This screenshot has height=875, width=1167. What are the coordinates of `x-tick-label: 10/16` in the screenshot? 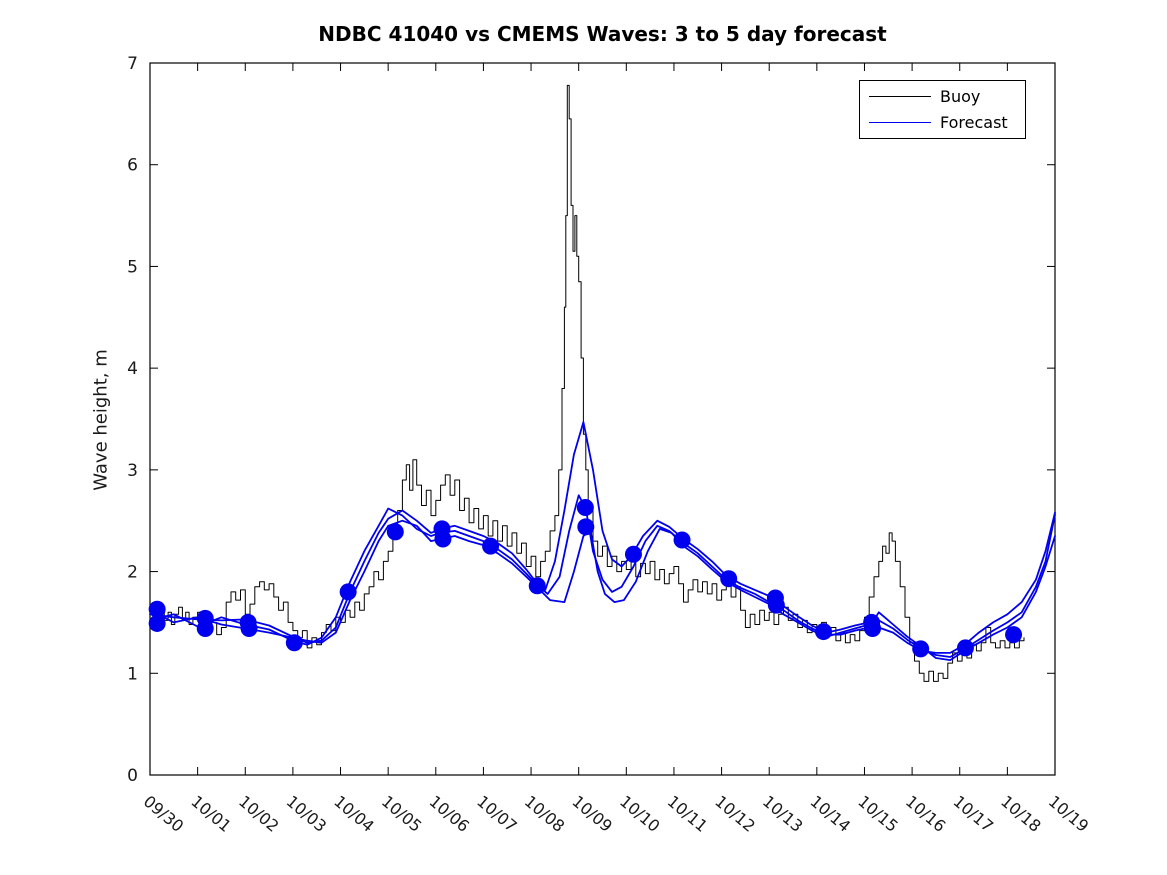 It's located at (926, 814).